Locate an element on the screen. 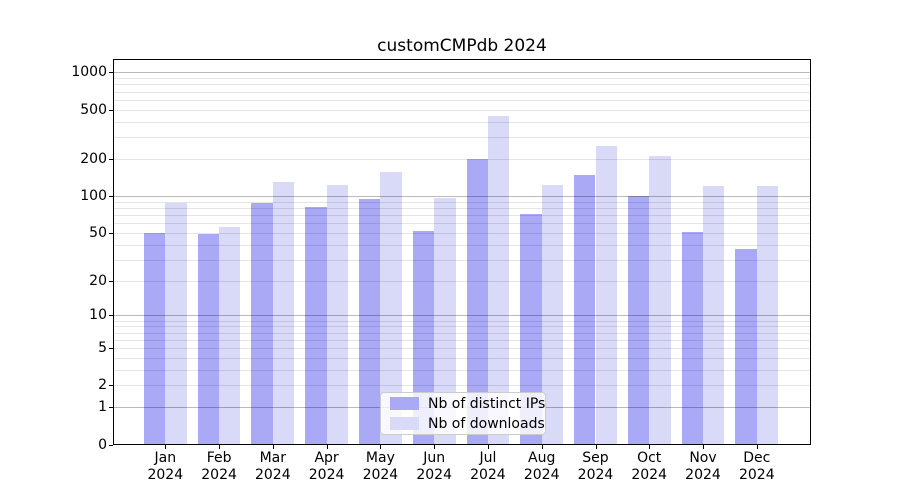 The height and width of the screenshot is (500, 900). legend-swatch-distinct-ips is located at coordinates (404, 403).